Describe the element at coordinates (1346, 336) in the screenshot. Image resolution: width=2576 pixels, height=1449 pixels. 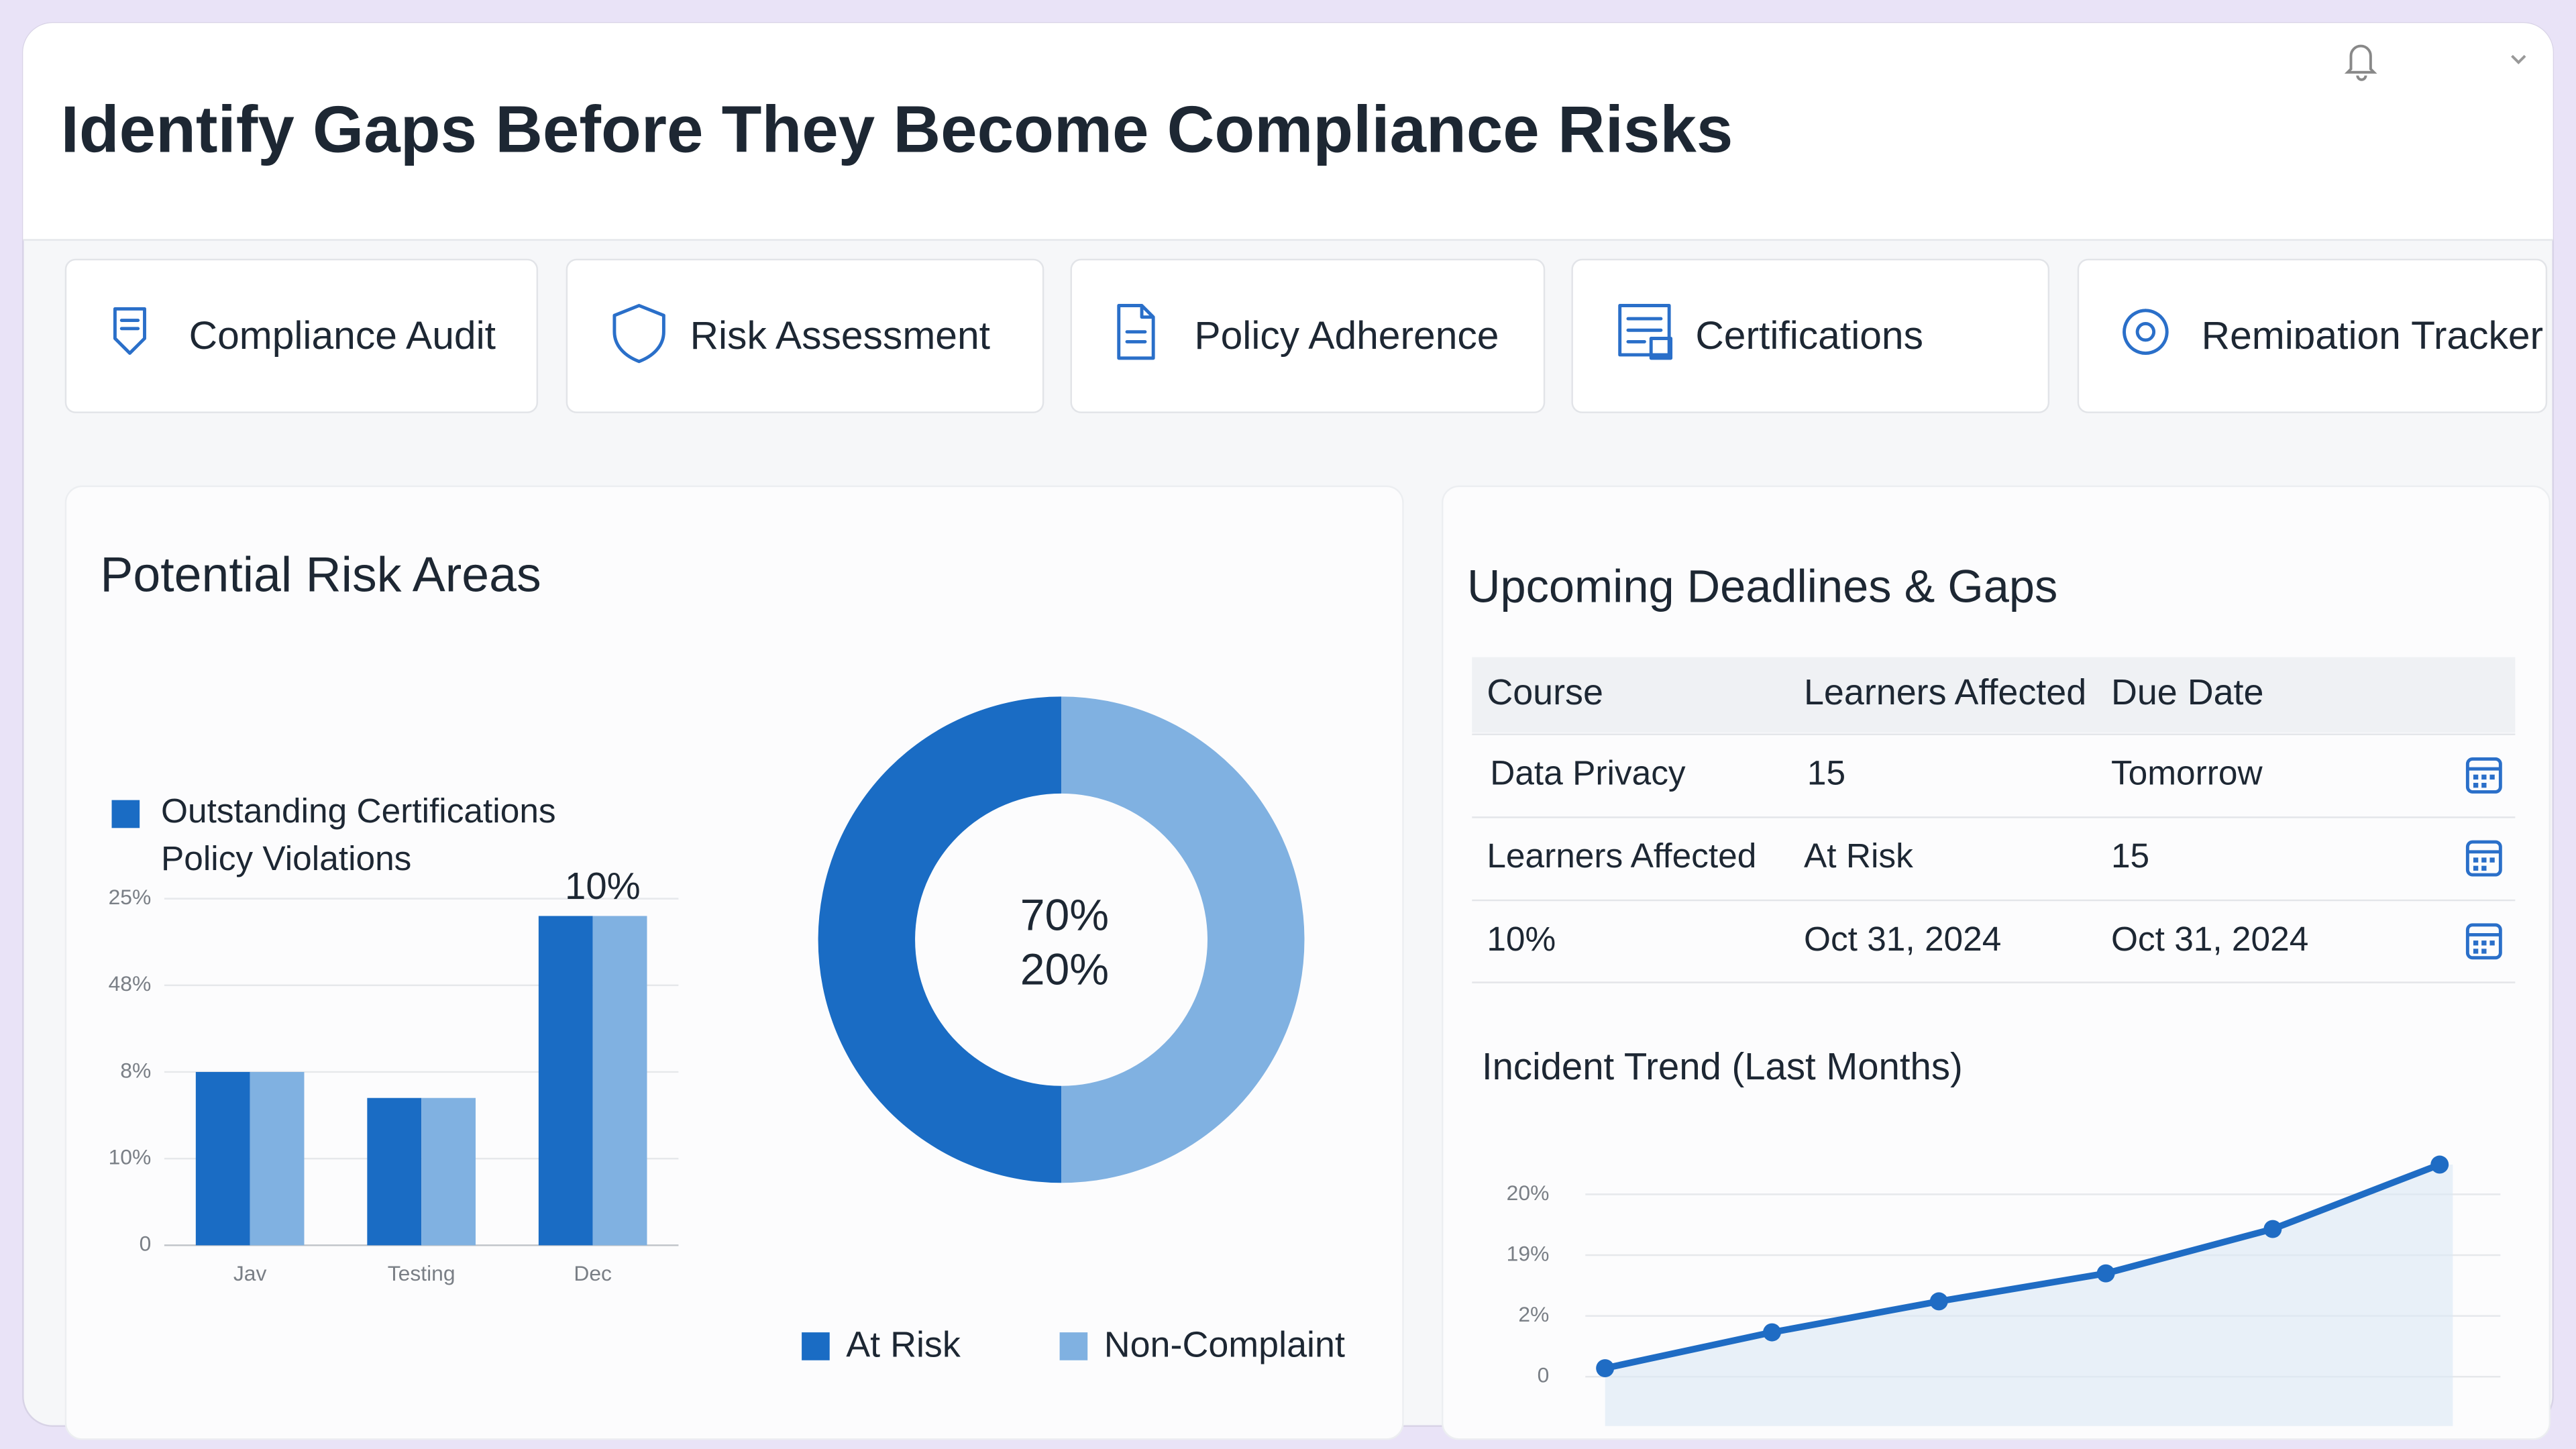
I see `tab-label: Policy Adherence` at that location.